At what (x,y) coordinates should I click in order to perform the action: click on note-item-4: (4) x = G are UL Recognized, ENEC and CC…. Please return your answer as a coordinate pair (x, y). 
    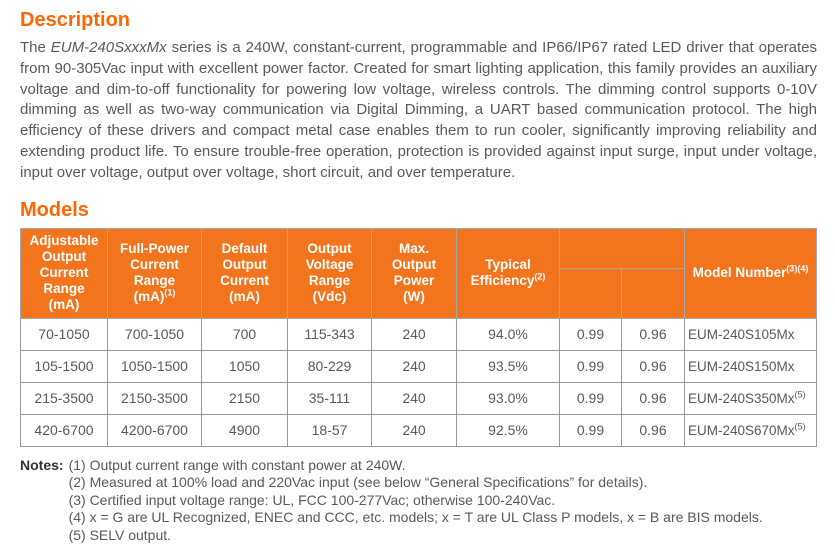
    Looking at the image, I should click on (415, 517).